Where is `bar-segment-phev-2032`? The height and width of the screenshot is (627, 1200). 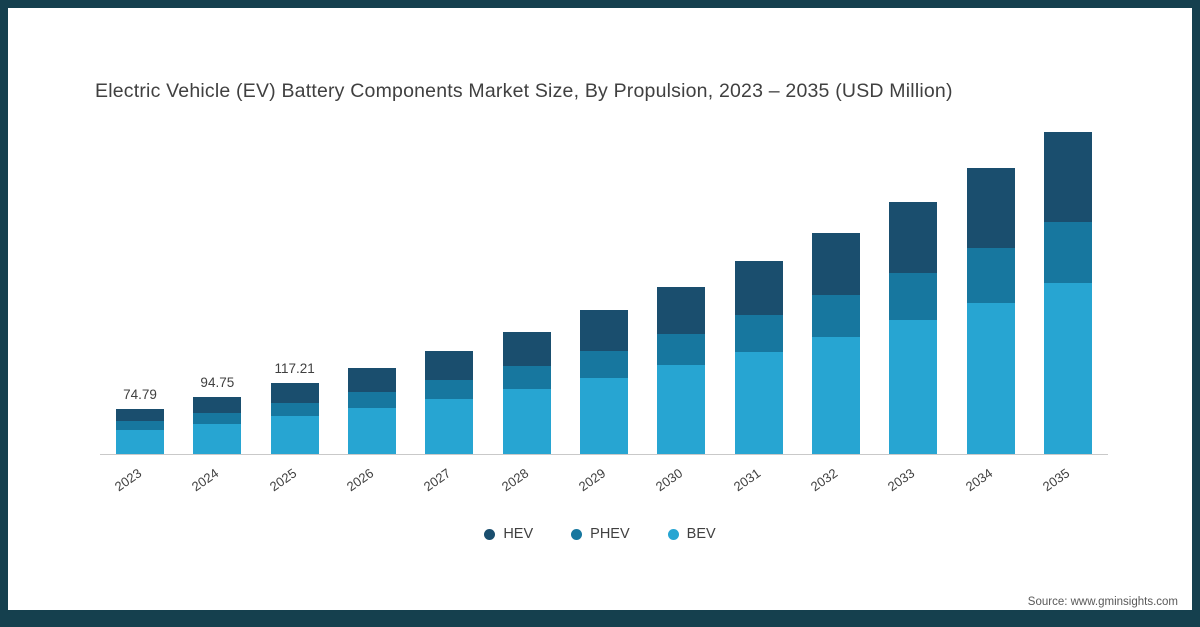
bar-segment-phev-2032 is located at coordinates (835, 315).